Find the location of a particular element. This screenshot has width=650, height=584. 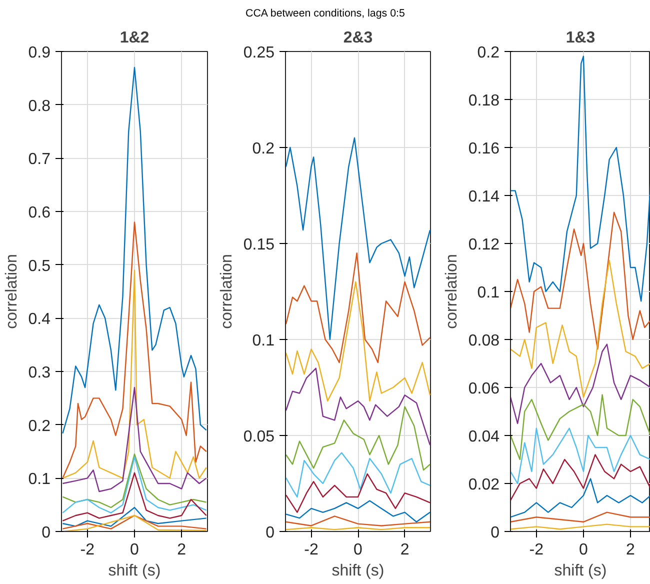

y-tick-label: 0.8 is located at coordinates (39, 106).